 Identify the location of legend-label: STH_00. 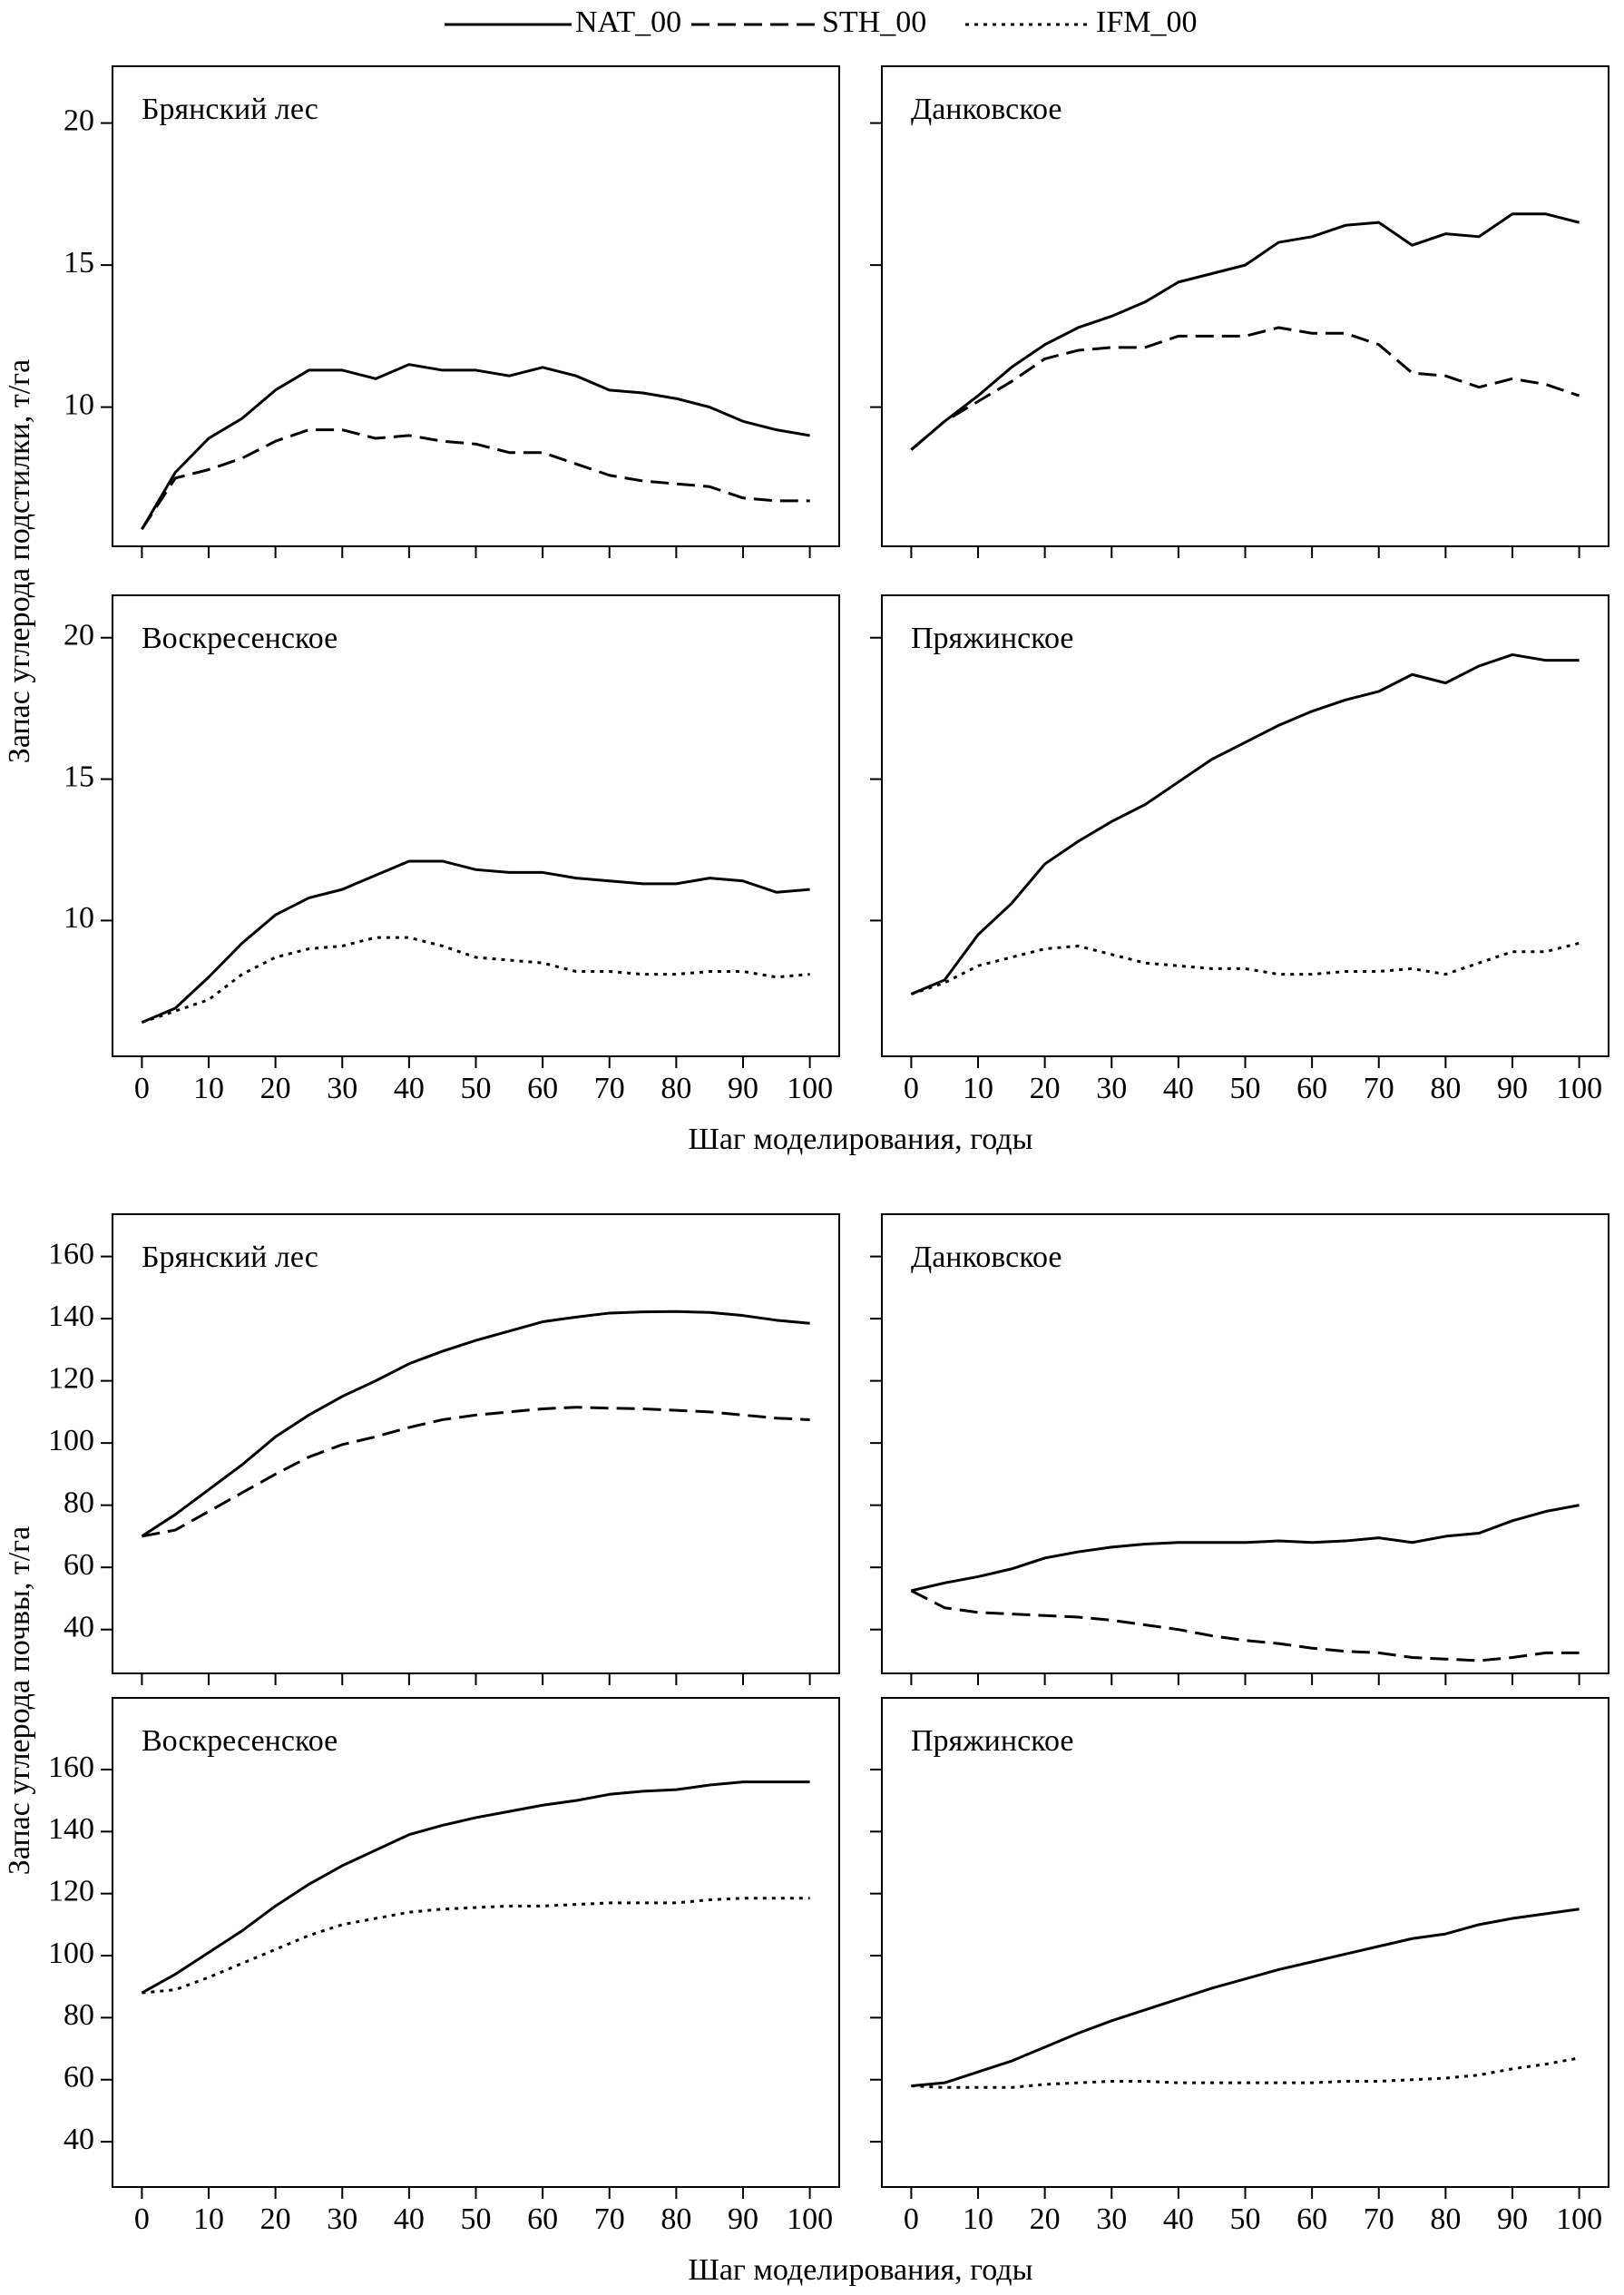
(874, 22).